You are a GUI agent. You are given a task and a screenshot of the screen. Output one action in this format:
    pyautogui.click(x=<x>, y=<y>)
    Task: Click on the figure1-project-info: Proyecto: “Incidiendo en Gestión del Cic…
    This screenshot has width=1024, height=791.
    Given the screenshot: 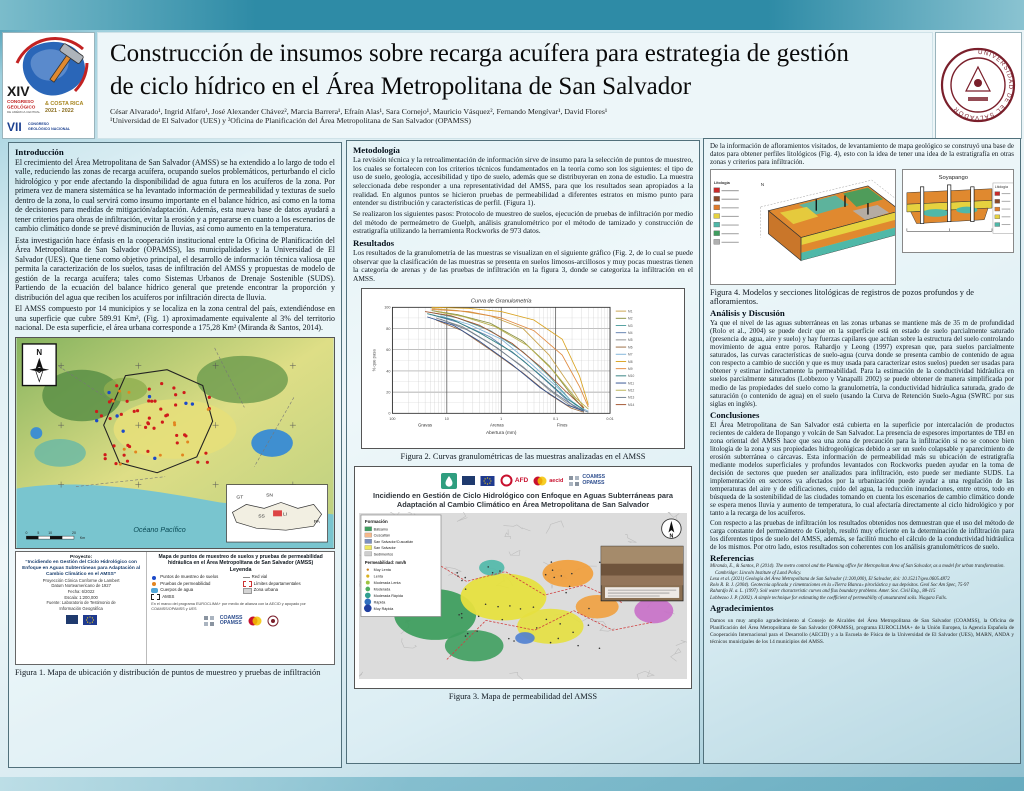 What is the action you would take?
    pyautogui.click(x=82, y=607)
    